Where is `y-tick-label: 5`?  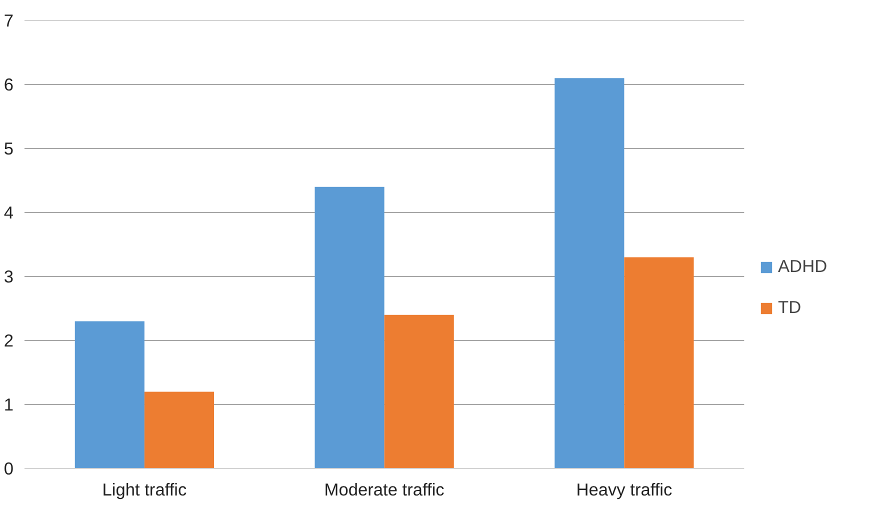
y-tick-label: 5 is located at coordinates (9, 148).